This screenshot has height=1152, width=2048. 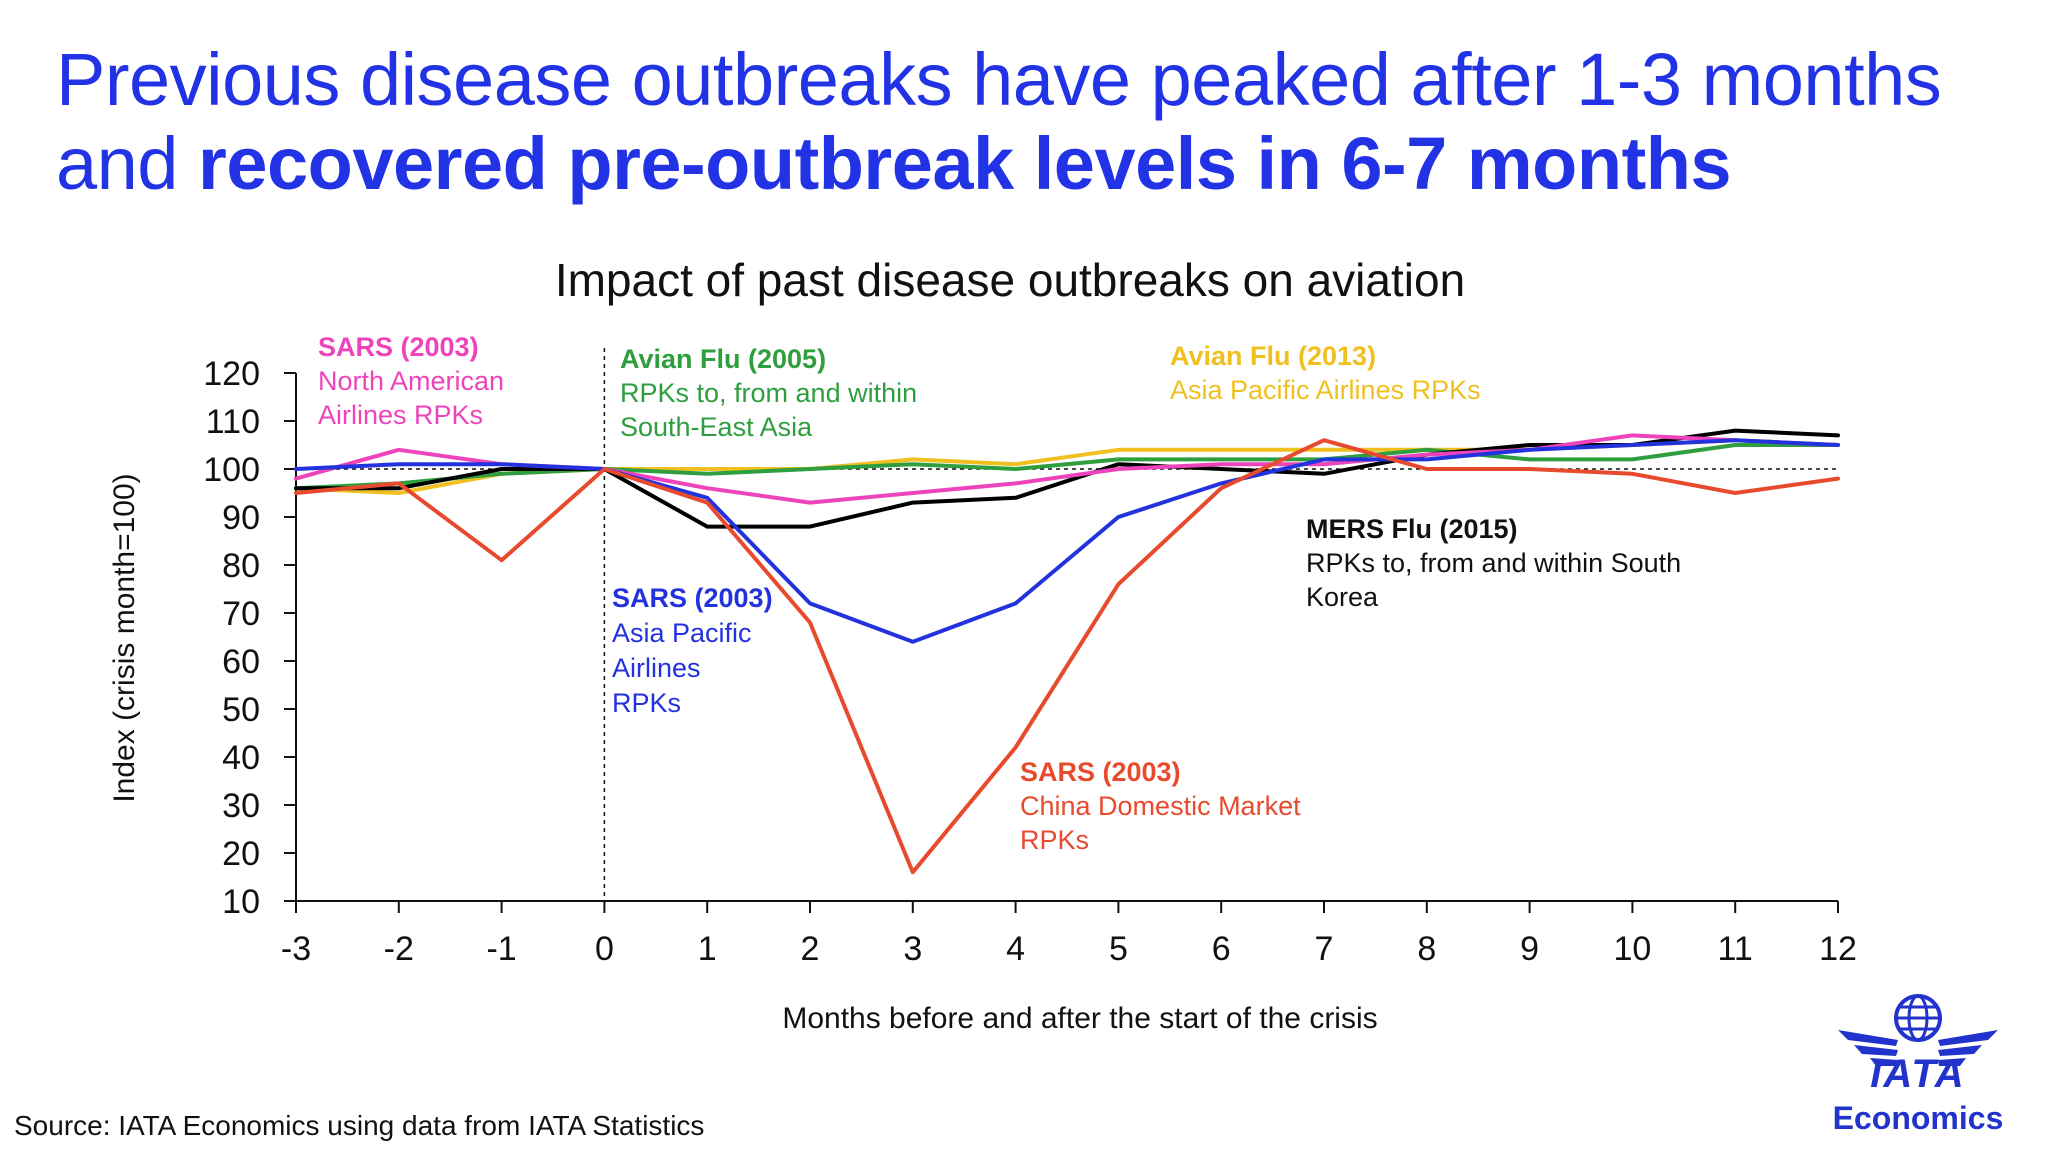 I want to click on annotation-line-avian2005: South-East Asia, so click(x=716, y=427).